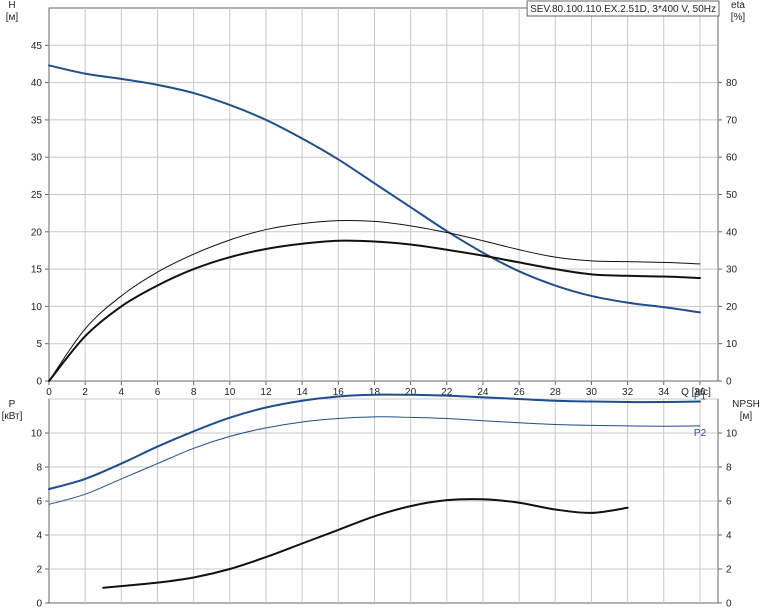  Describe the element at coordinates (37, 232) in the screenshot. I see `y-left-tick-label: 20` at that location.